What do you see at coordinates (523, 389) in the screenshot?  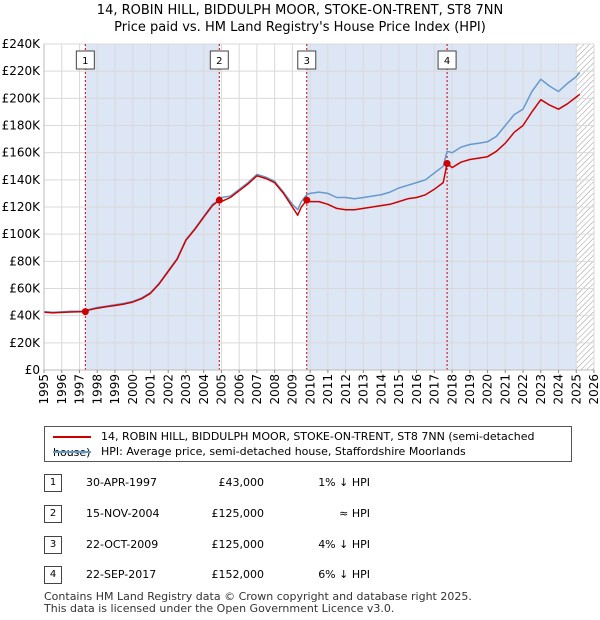 I see `x-tick-label: 2022` at bounding box center [523, 389].